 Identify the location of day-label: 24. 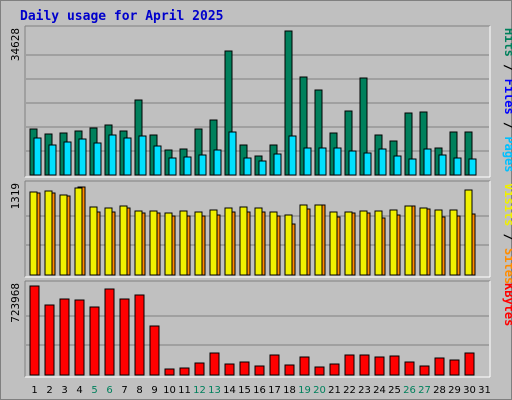
(379, 390).